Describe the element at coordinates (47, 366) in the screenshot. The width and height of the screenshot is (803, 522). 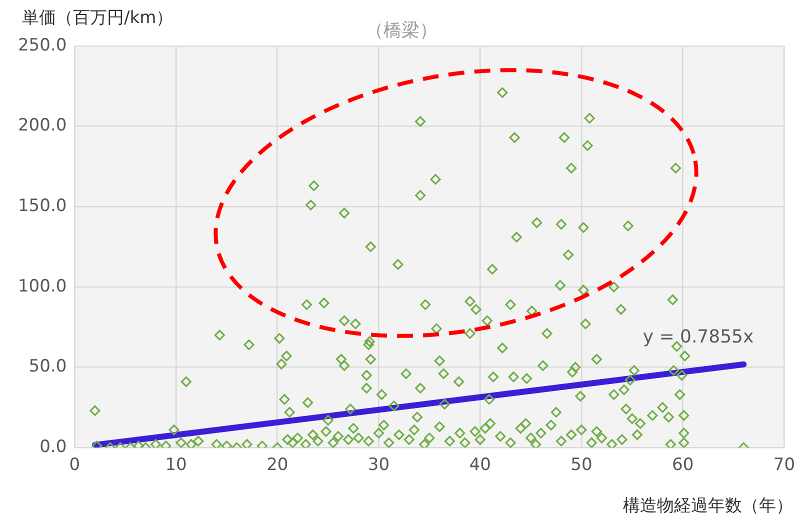
I see `y-tick-label: 50.0` at that location.